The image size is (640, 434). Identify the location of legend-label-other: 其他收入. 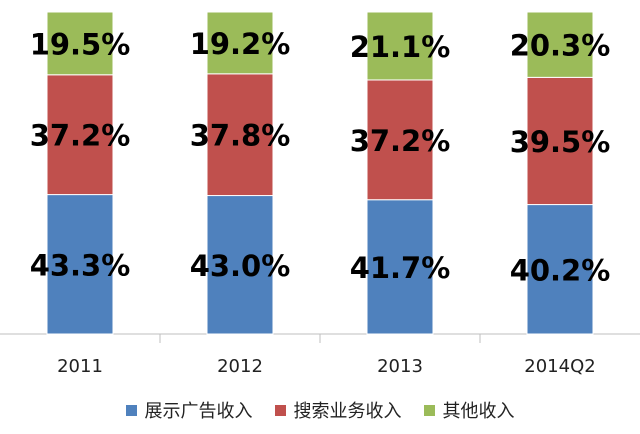
(478, 411).